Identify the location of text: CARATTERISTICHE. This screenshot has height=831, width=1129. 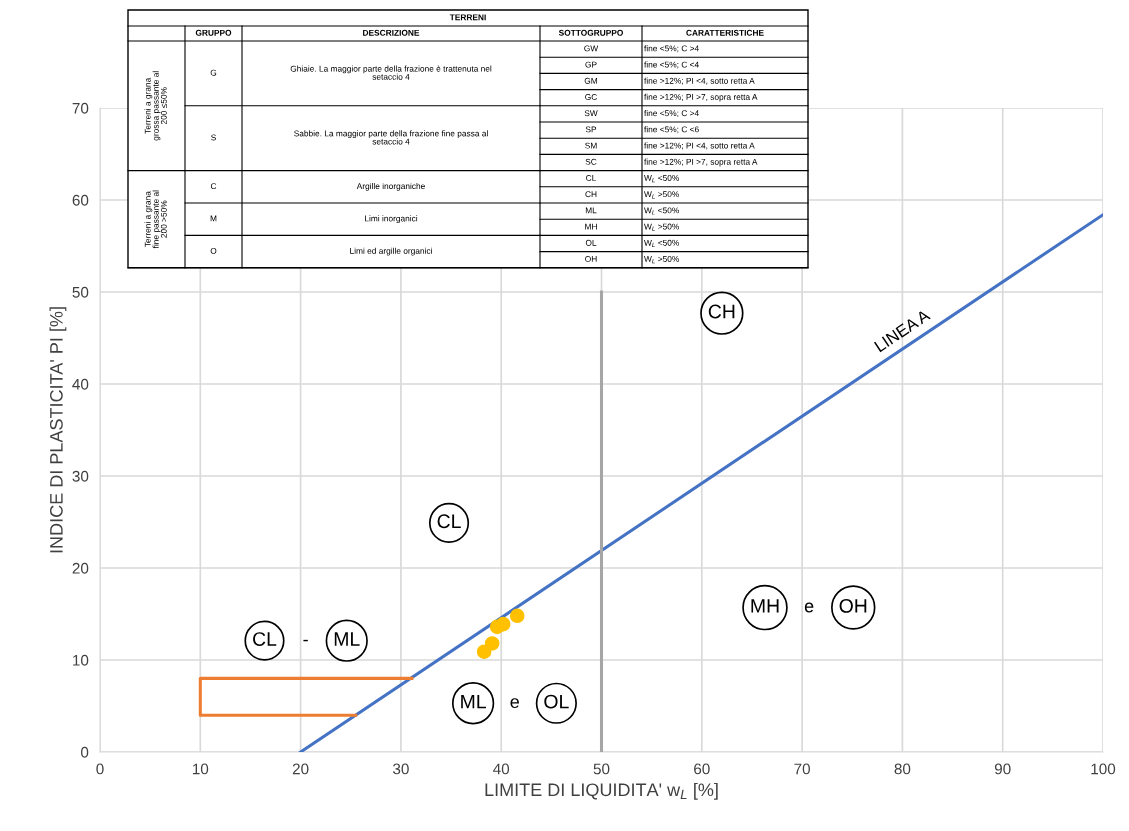
(725, 32).